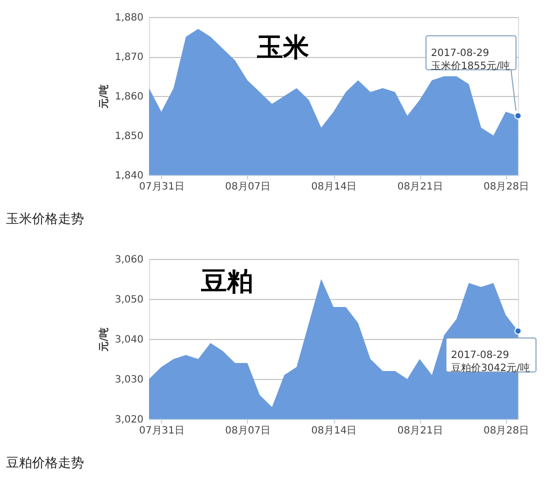 This screenshot has width=546, height=480. I want to click on y-tick-label: 1,840, so click(129, 176).